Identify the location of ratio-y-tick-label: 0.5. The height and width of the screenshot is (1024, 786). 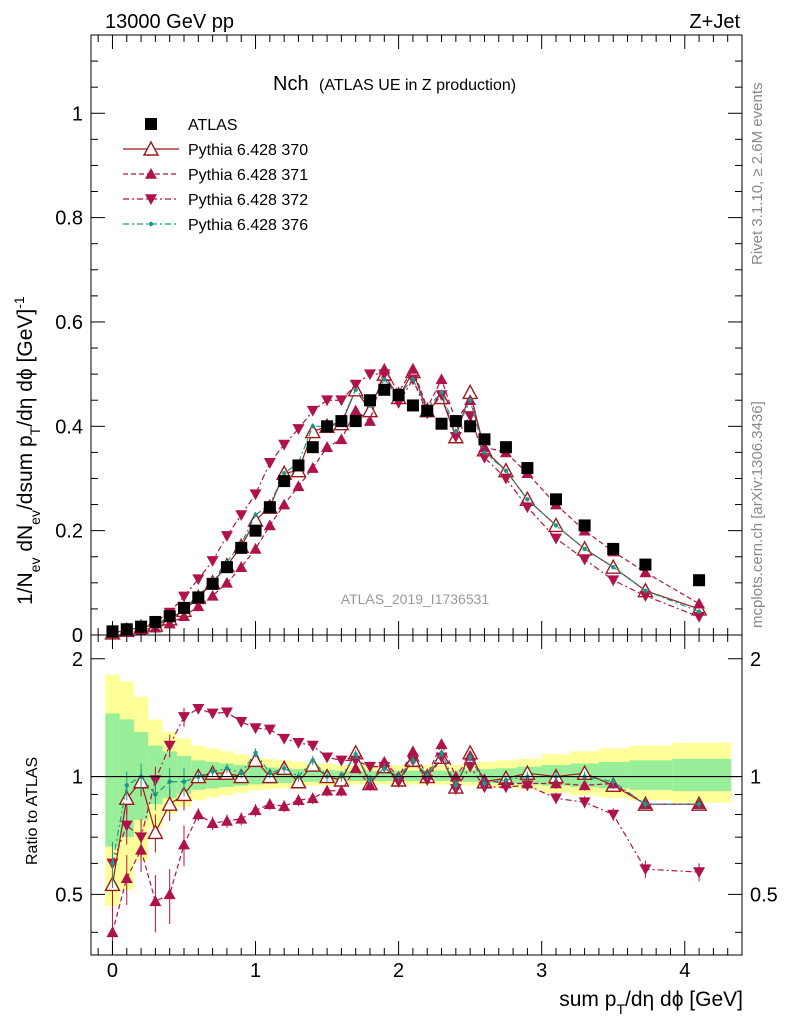
(69, 895).